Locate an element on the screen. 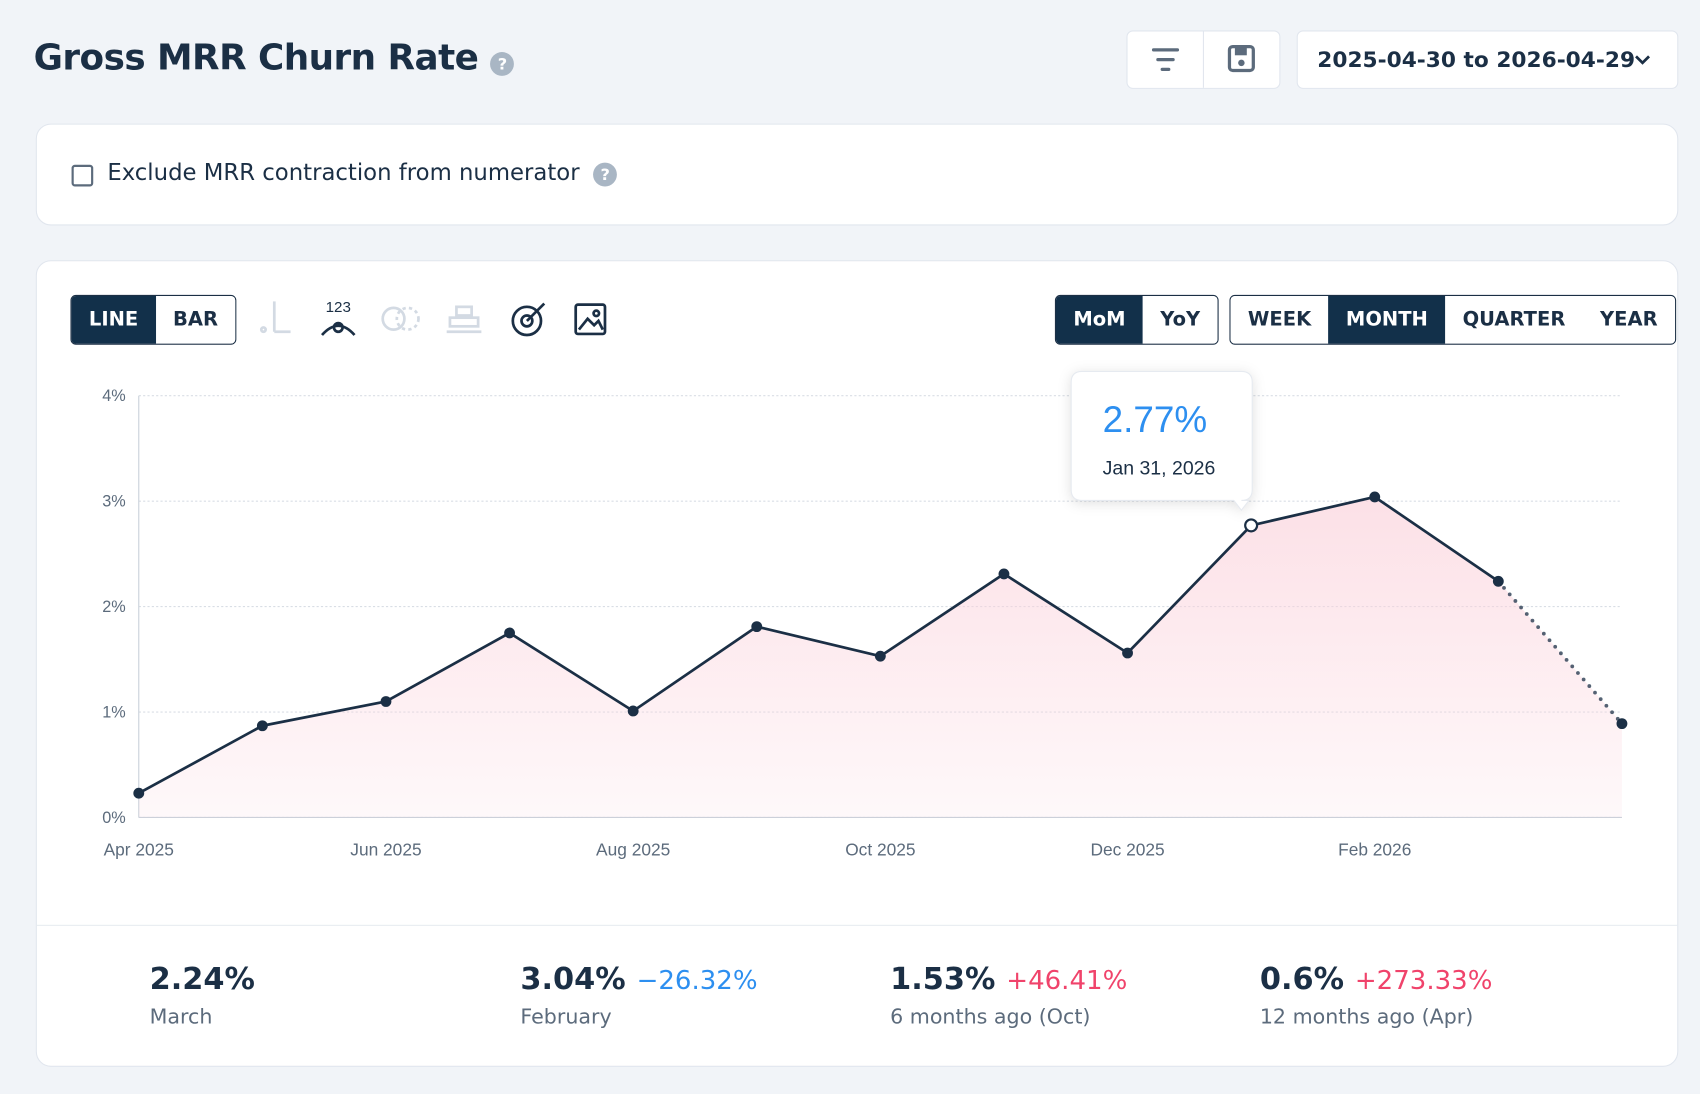 The width and height of the screenshot is (1700, 1094). axis-tool-icon is located at coordinates (275, 317).